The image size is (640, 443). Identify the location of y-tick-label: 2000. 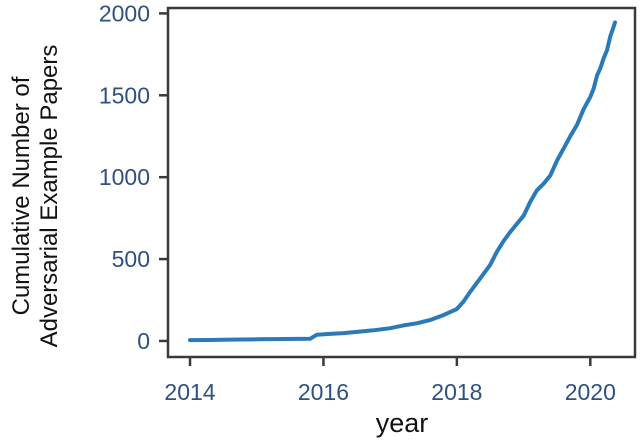
(124, 13).